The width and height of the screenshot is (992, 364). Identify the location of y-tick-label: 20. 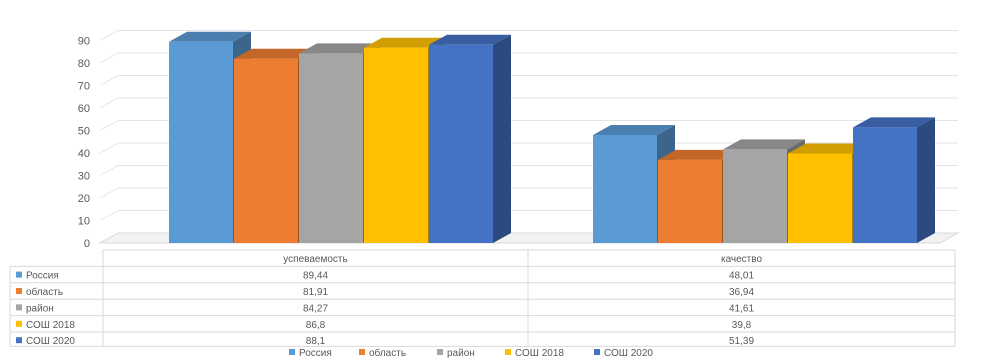
(84, 199).